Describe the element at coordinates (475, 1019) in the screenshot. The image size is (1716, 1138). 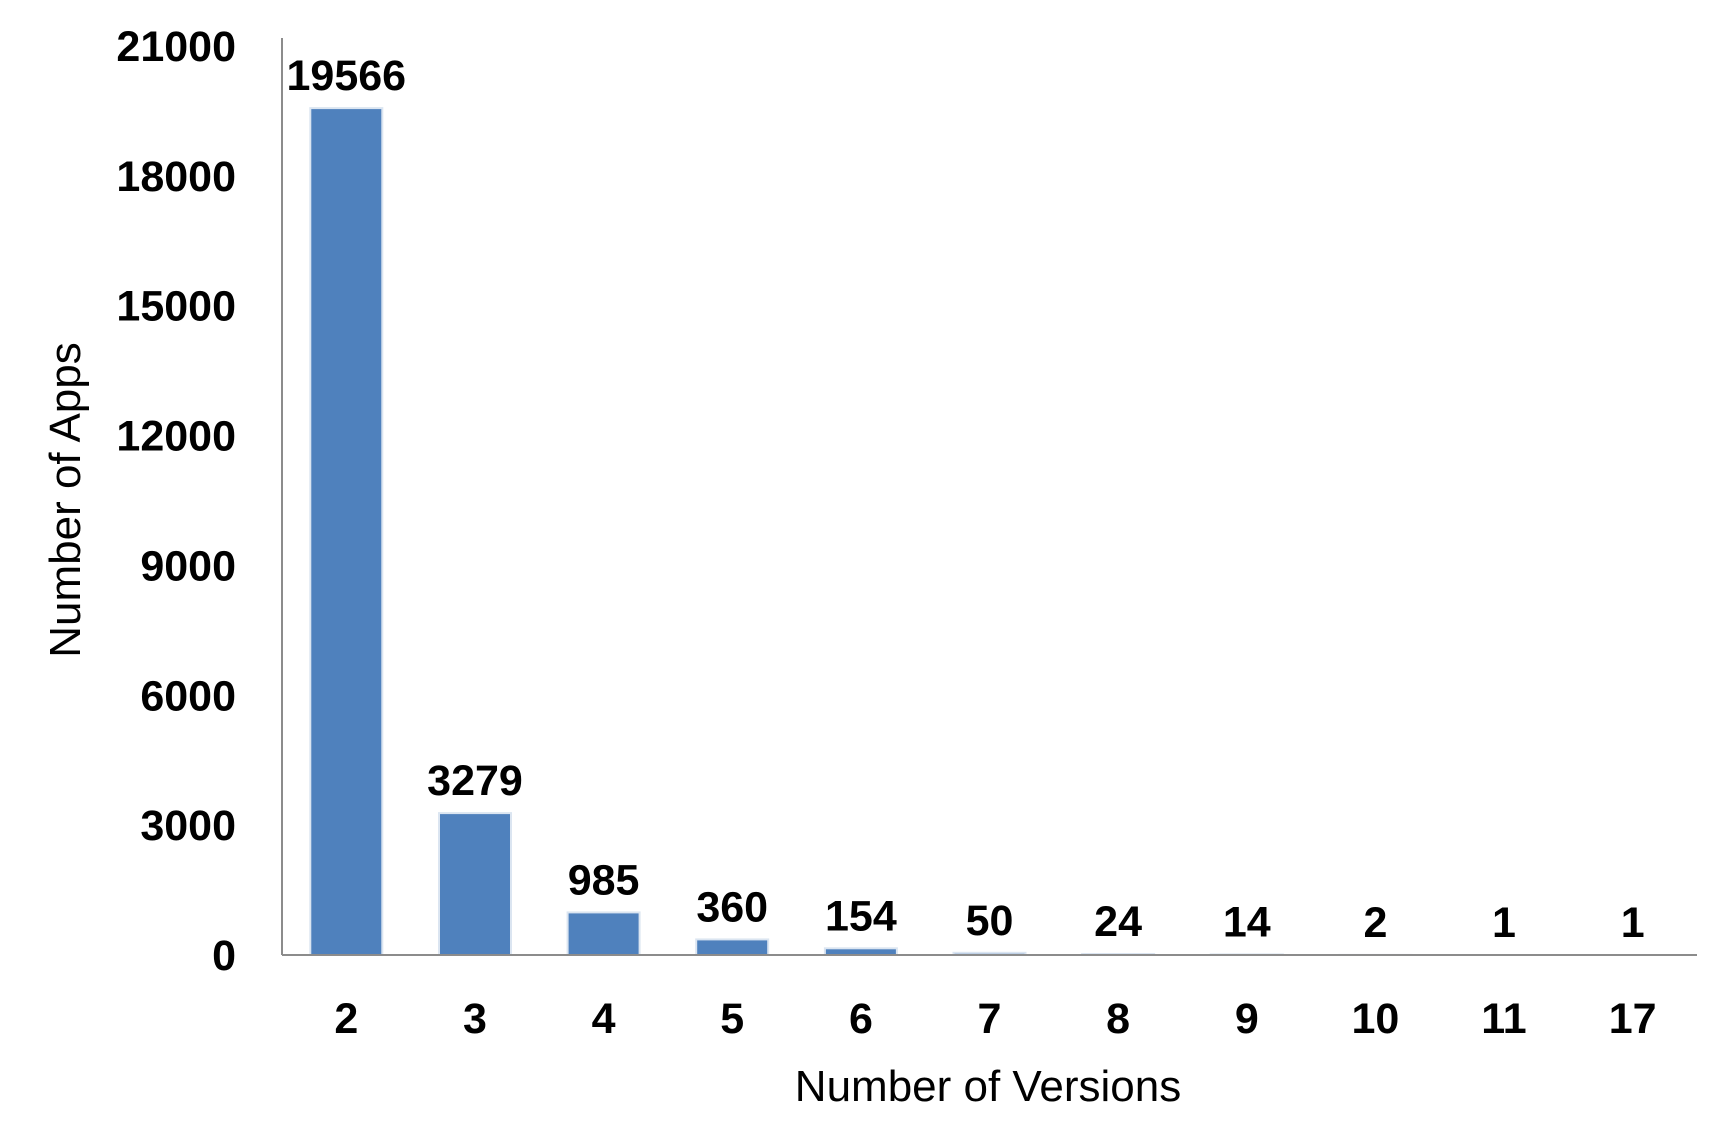
I see `x-tick-label-3: 3` at that location.